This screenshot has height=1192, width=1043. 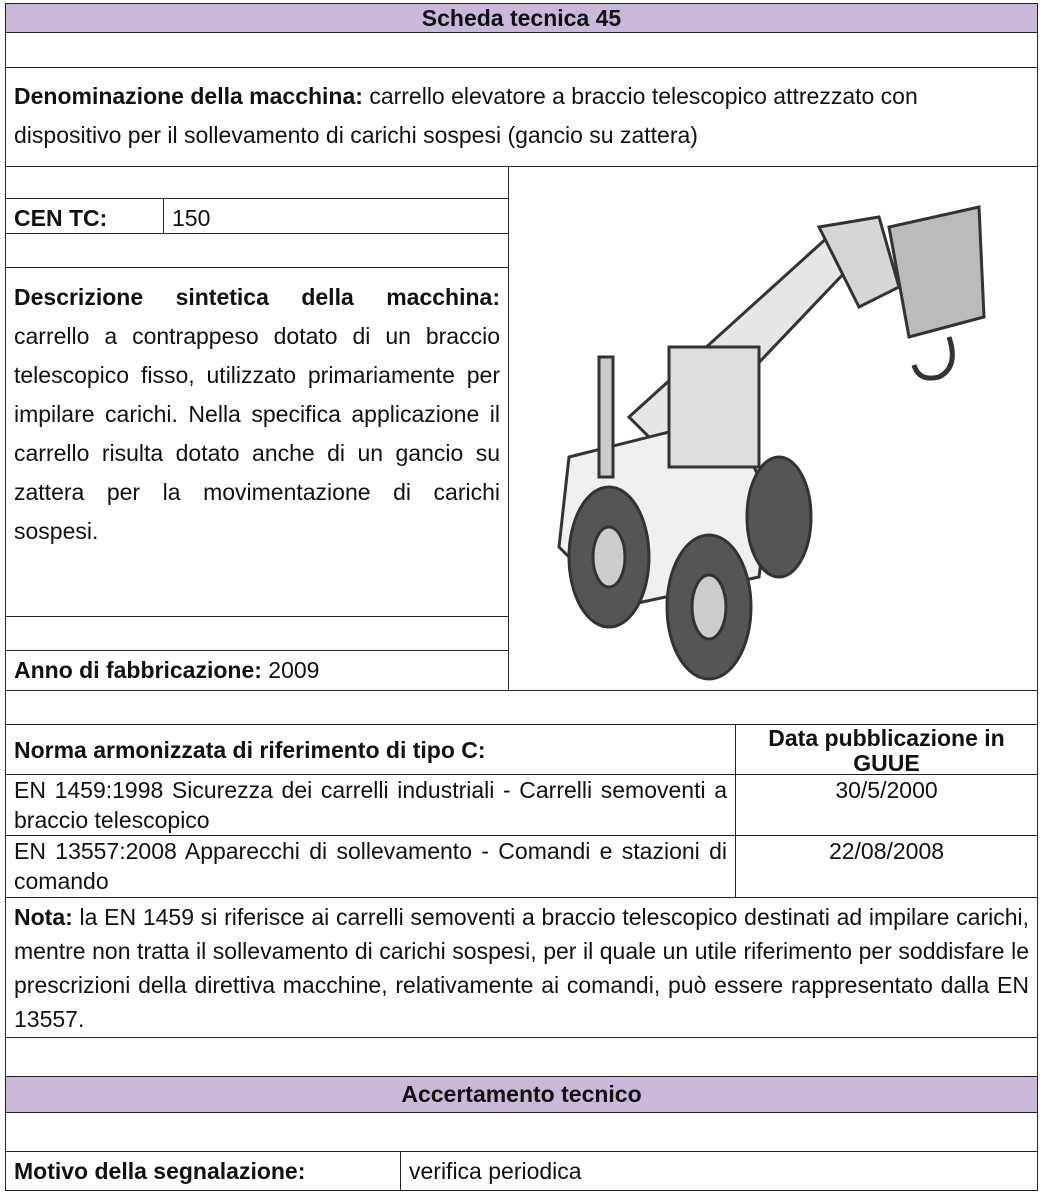 What do you see at coordinates (138, 670) in the screenshot?
I see `label: Anno di fabbricazione:` at bounding box center [138, 670].